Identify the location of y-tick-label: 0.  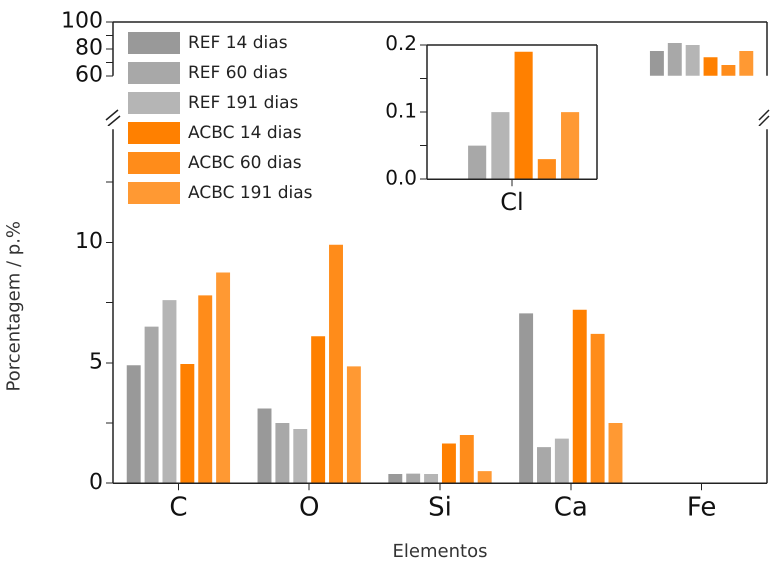
(96, 482).